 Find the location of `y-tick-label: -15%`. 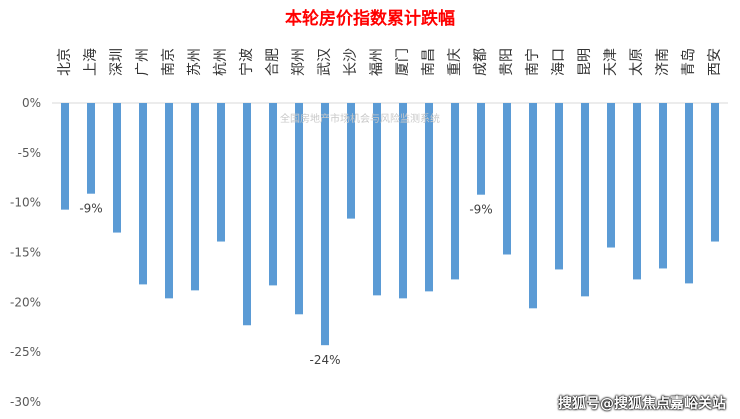

y-tick-label: -15% is located at coordinates (25, 253).